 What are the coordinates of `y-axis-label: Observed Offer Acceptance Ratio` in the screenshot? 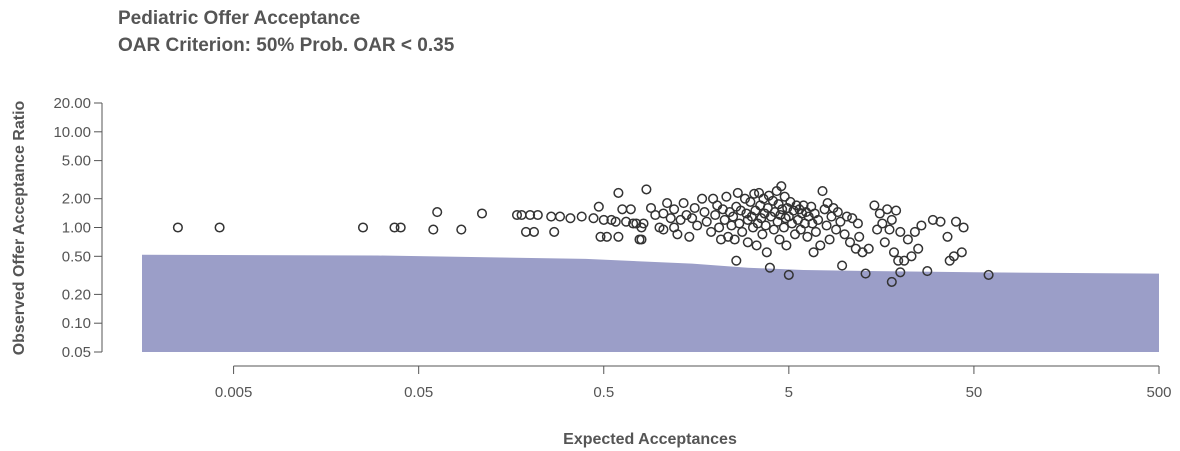 It's located at (19, 227).